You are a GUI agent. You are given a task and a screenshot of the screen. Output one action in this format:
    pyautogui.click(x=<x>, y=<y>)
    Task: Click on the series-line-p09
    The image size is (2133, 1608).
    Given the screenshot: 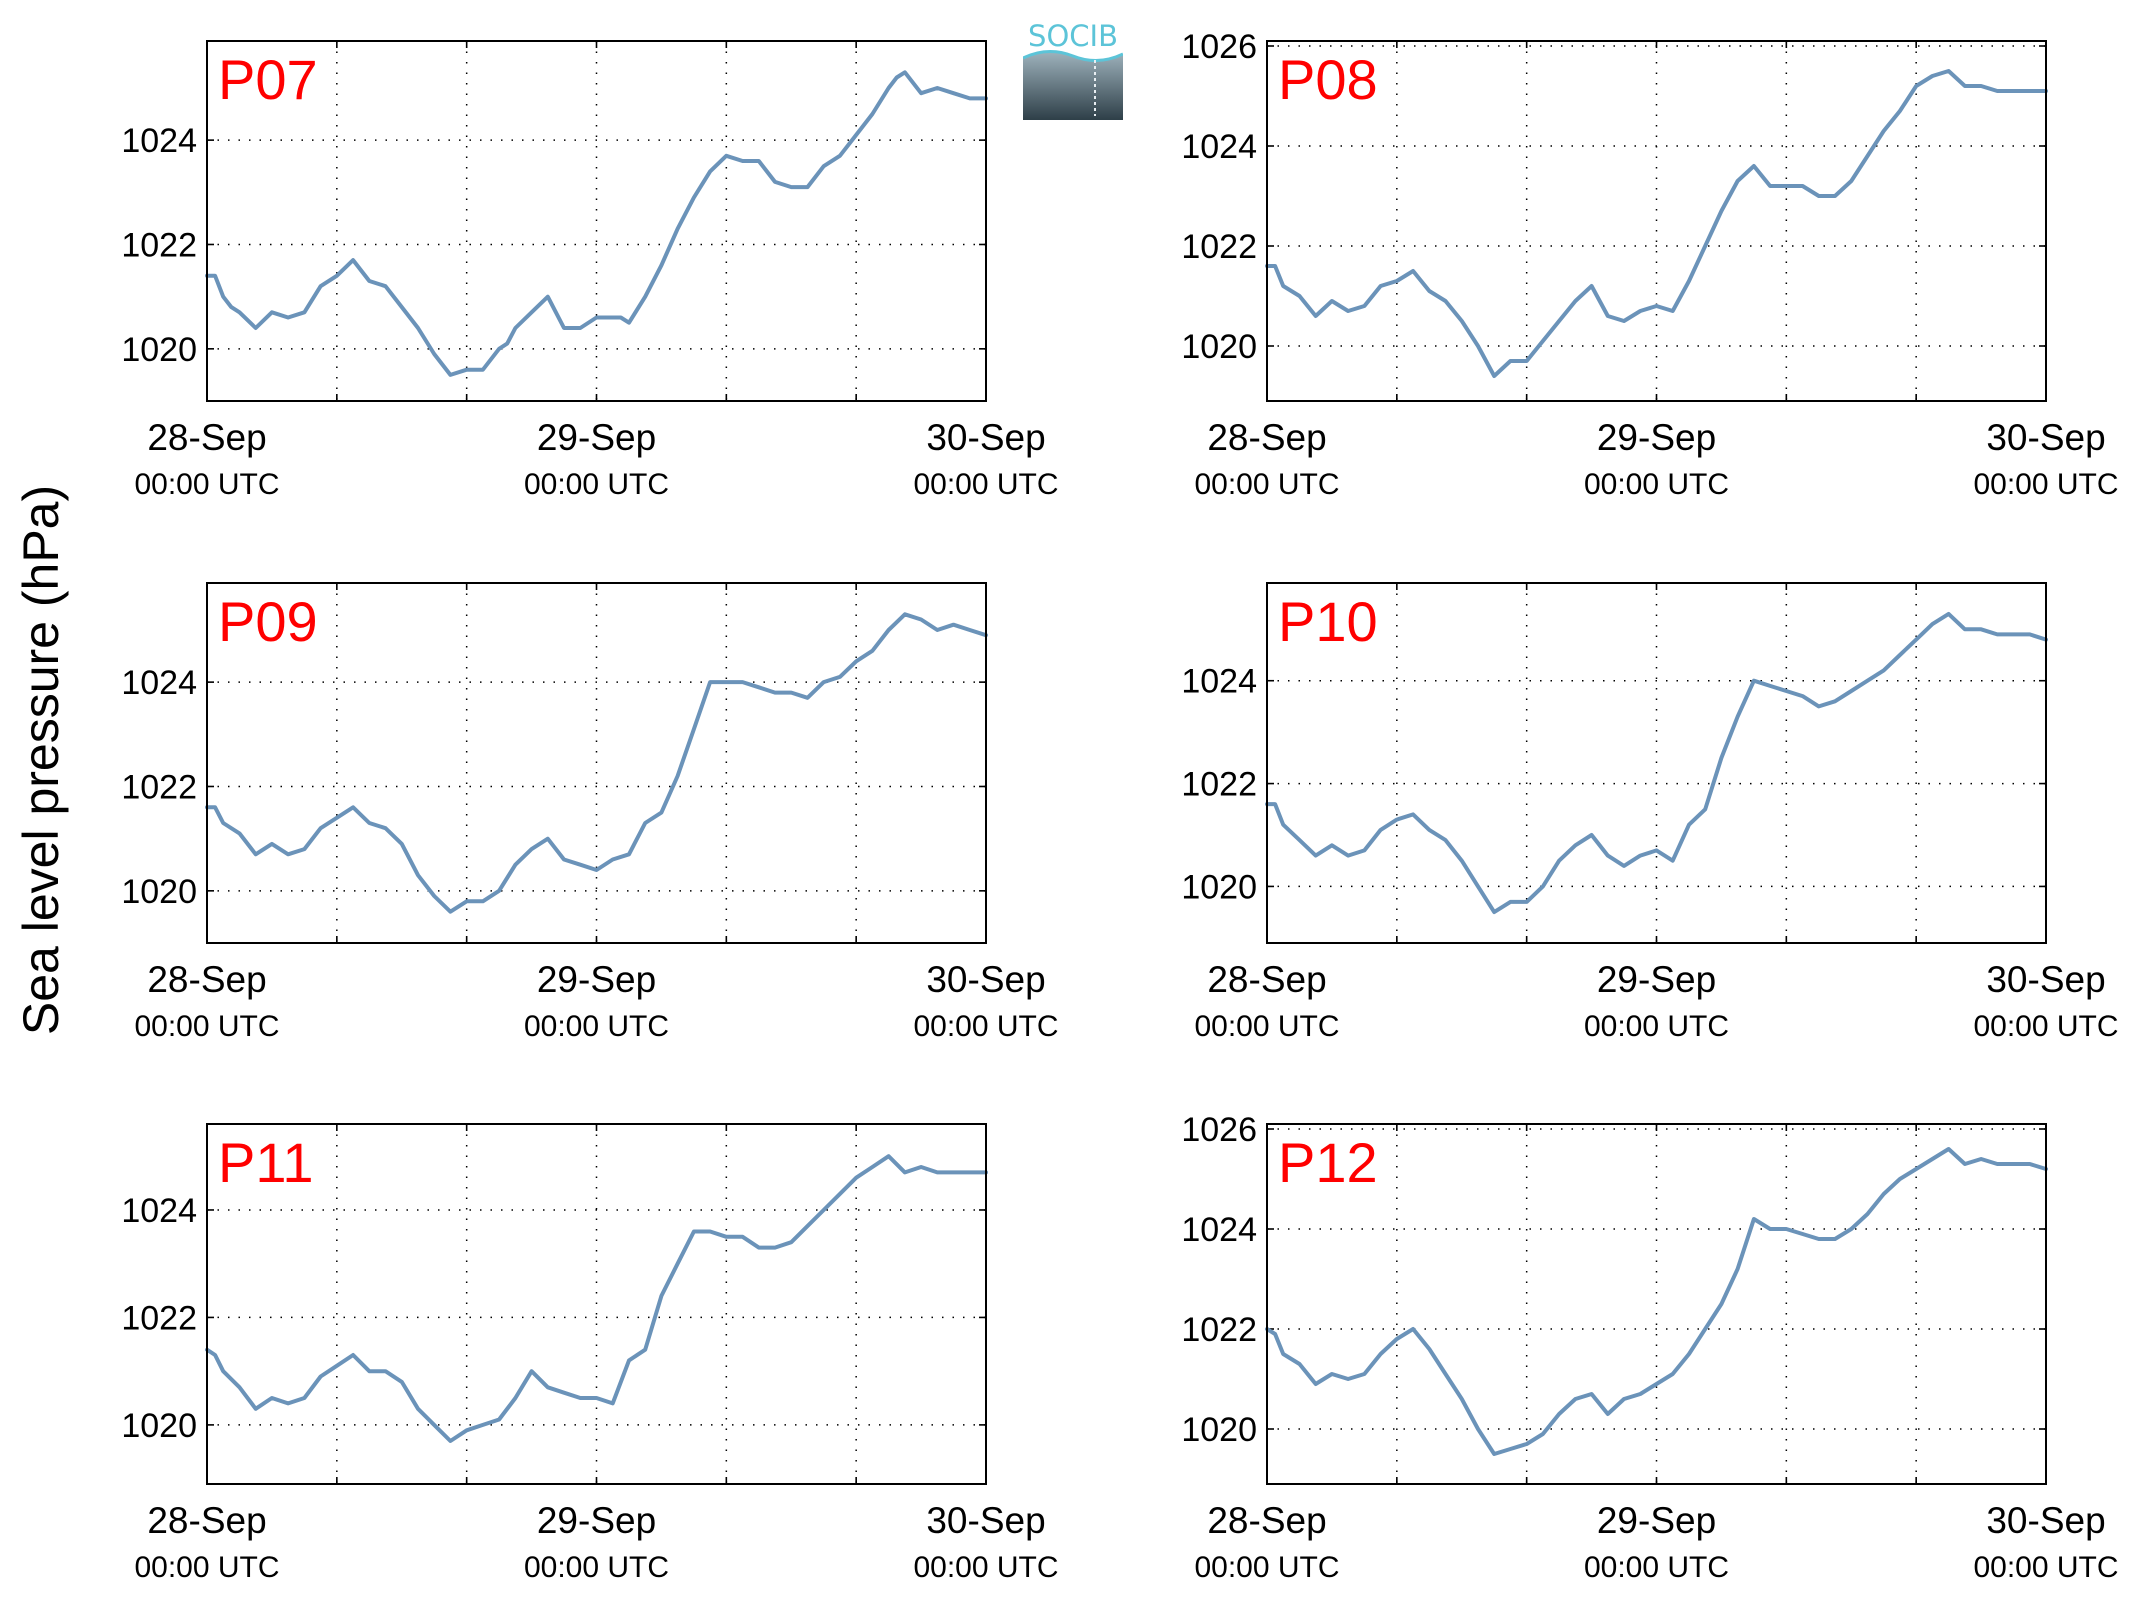 What is the action you would take?
    pyautogui.click(x=596, y=763)
    